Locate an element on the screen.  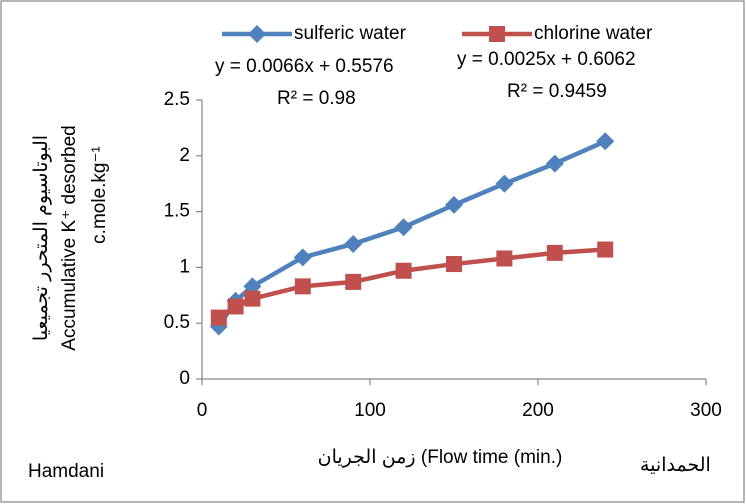
y-tick-label: 1.5 is located at coordinates (177, 211).